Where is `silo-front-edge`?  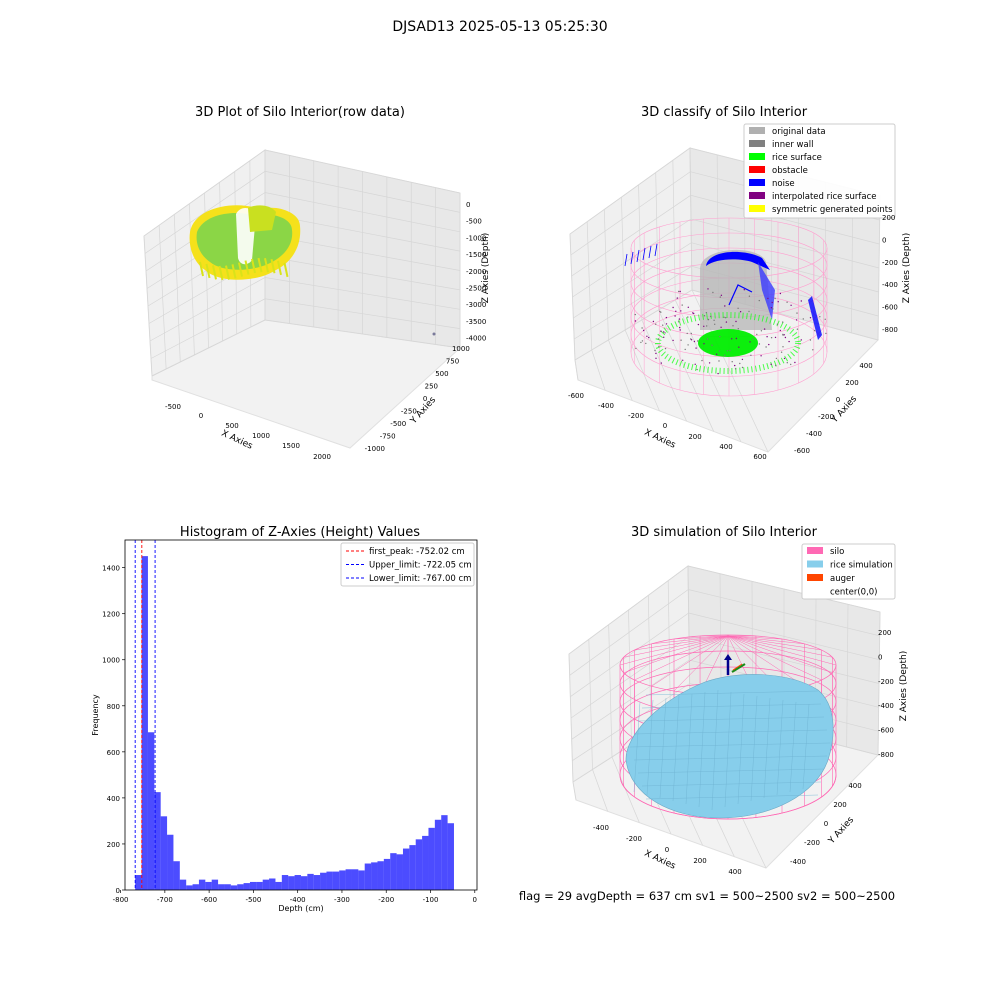 silo-front-edge is located at coordinates (728, 797).